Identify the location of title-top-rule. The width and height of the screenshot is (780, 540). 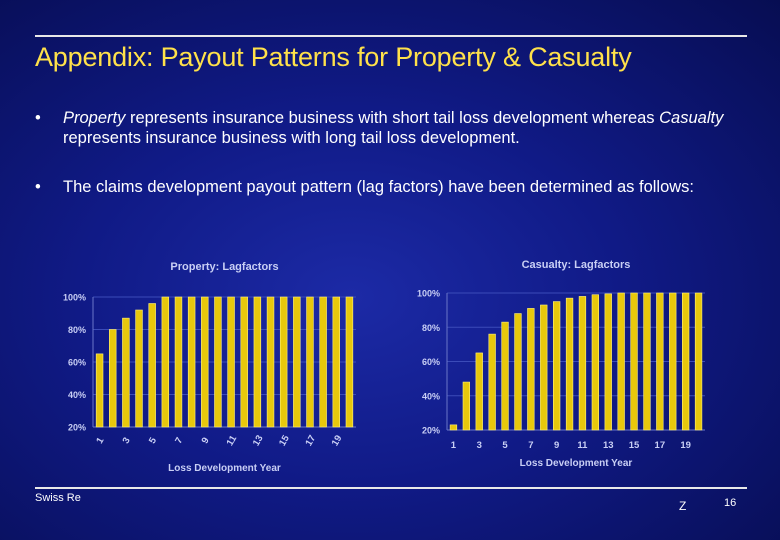
(391, 36).